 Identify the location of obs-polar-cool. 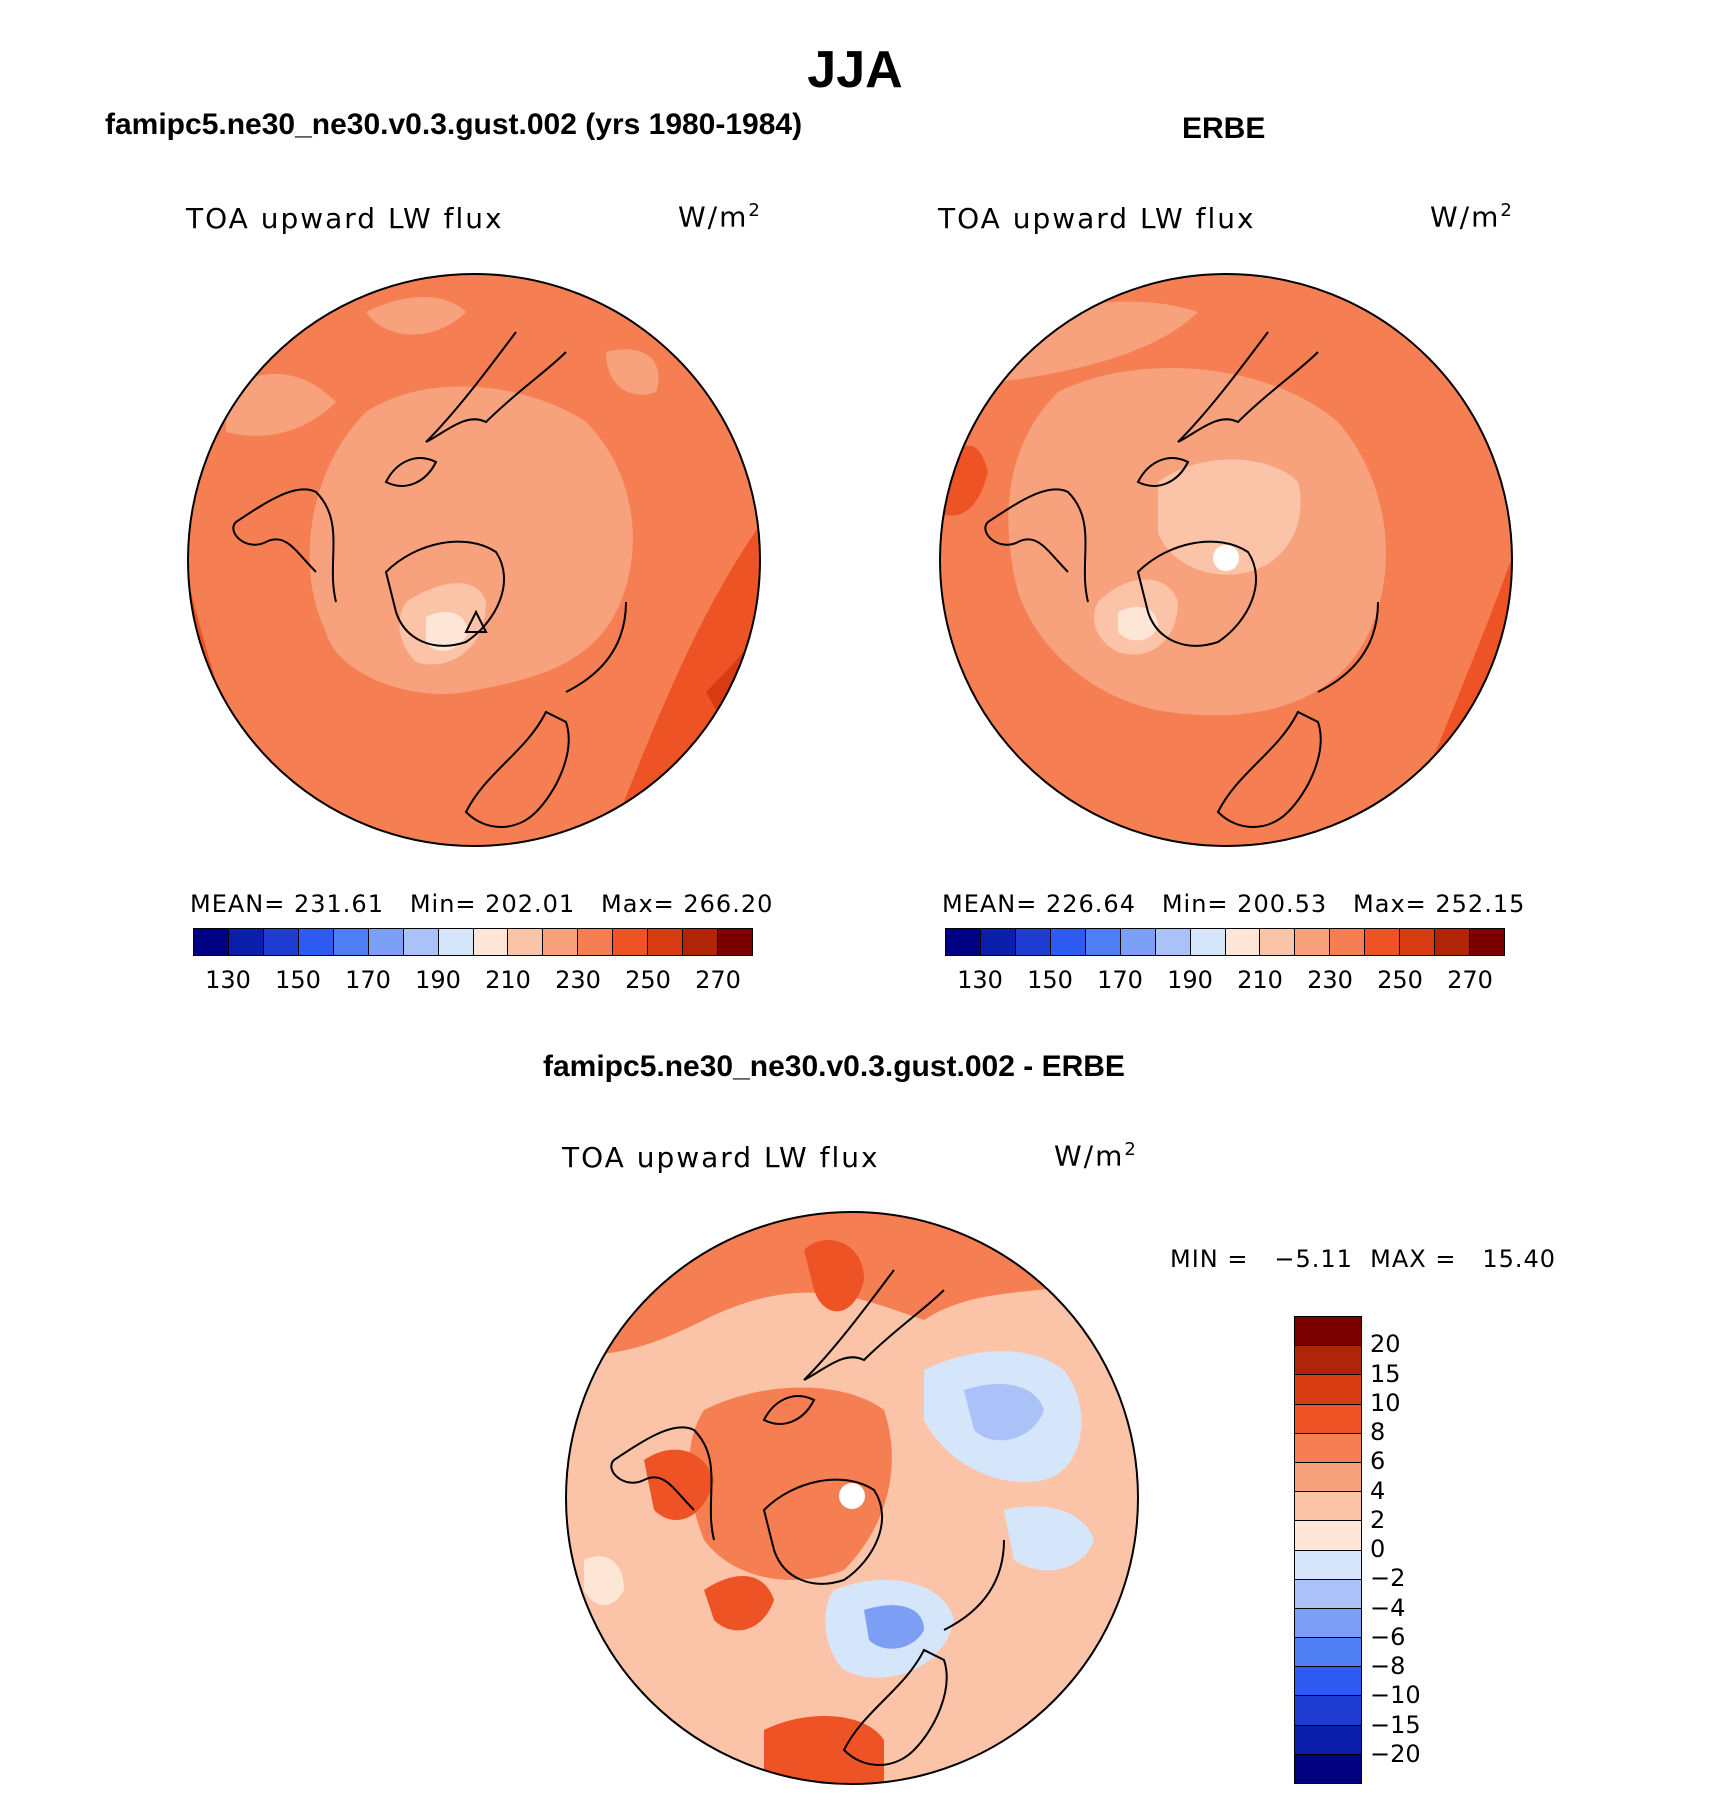
(1229, 517).